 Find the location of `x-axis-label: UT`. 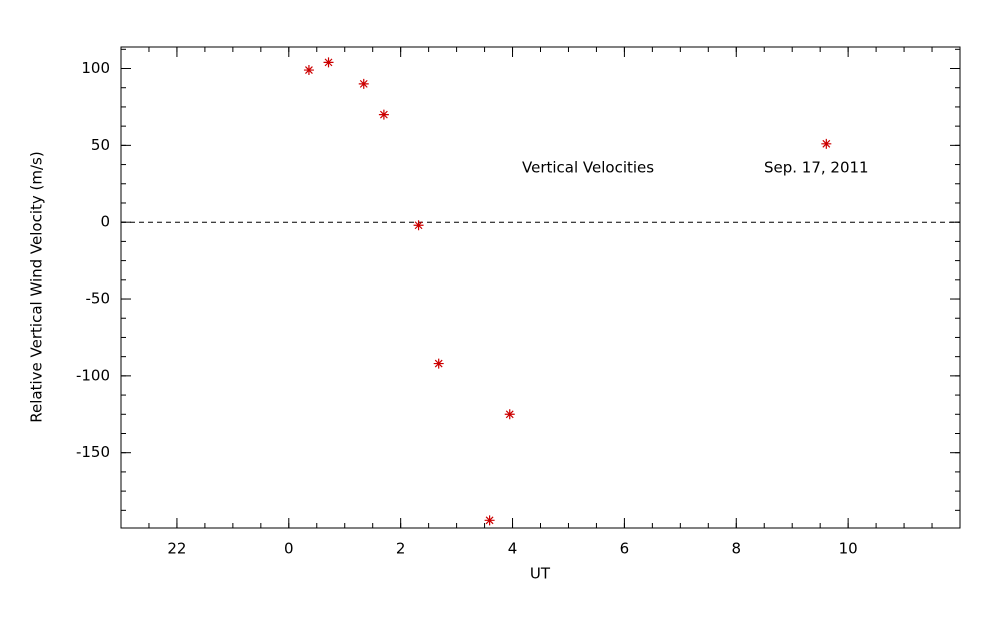

x-axis-label: UT is located at coordinates (540, 574).